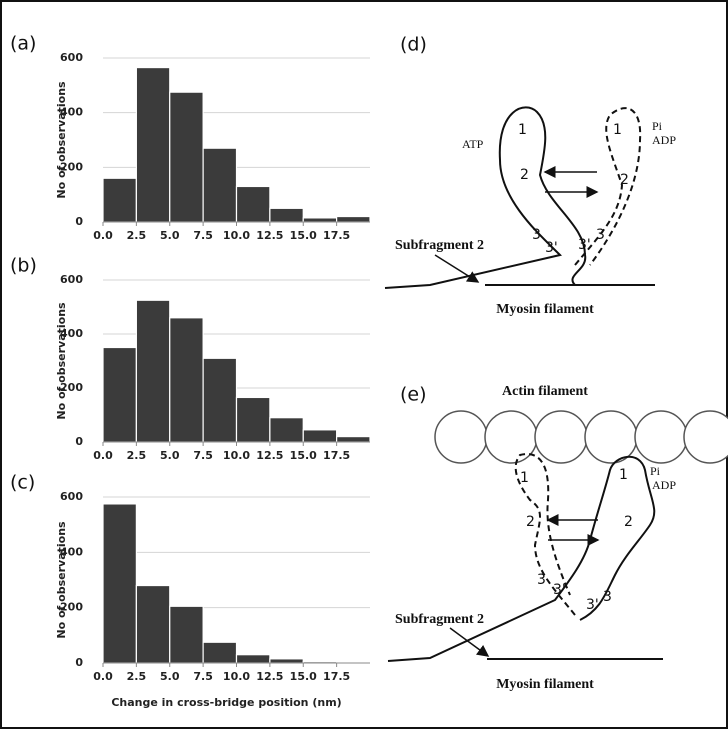  What do you see at coordinates (23, 44) in the screenshot?
I see `panel-label: (a)` at bounding box center [23, 44].